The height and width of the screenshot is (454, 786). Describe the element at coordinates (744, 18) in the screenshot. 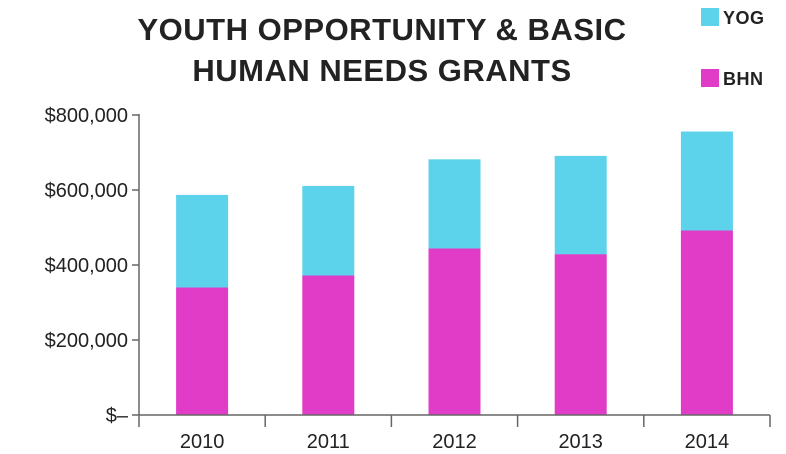

I see `legend-label-yog: YOG` at that location.